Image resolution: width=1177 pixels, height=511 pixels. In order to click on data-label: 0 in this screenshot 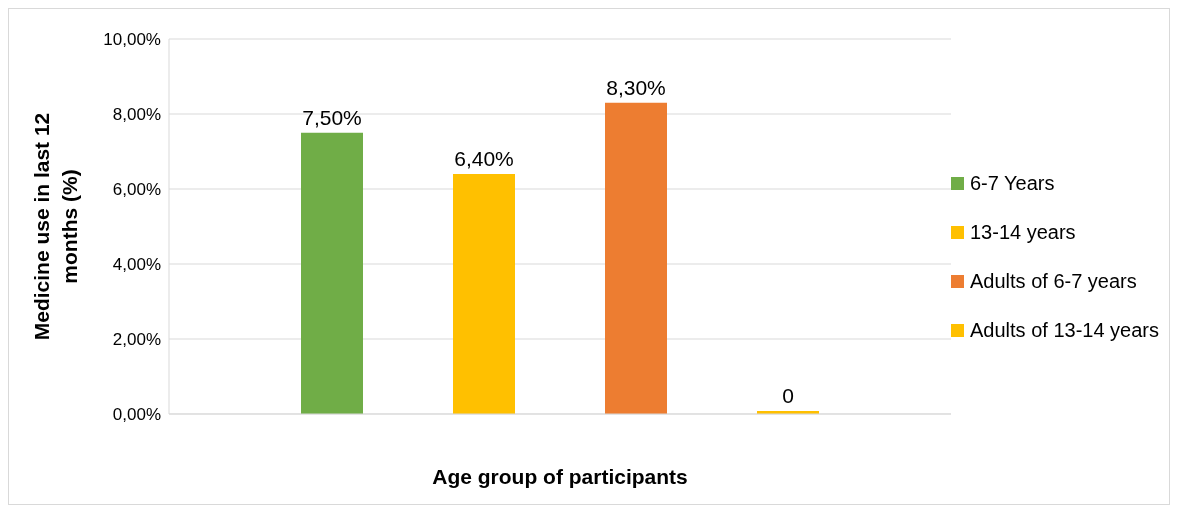, I will do `click(788, 395)`.